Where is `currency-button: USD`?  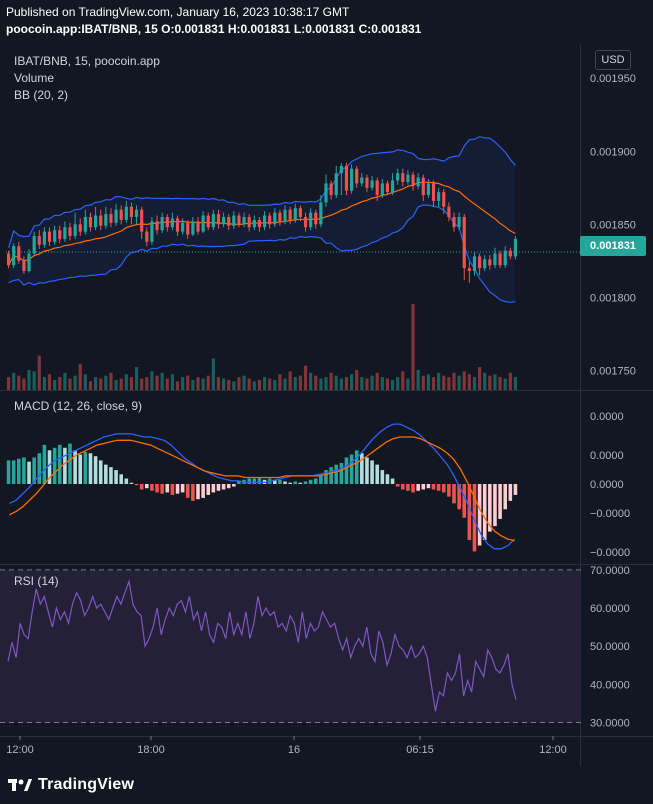
currency-button: USD is located at coordinates (613, 60).